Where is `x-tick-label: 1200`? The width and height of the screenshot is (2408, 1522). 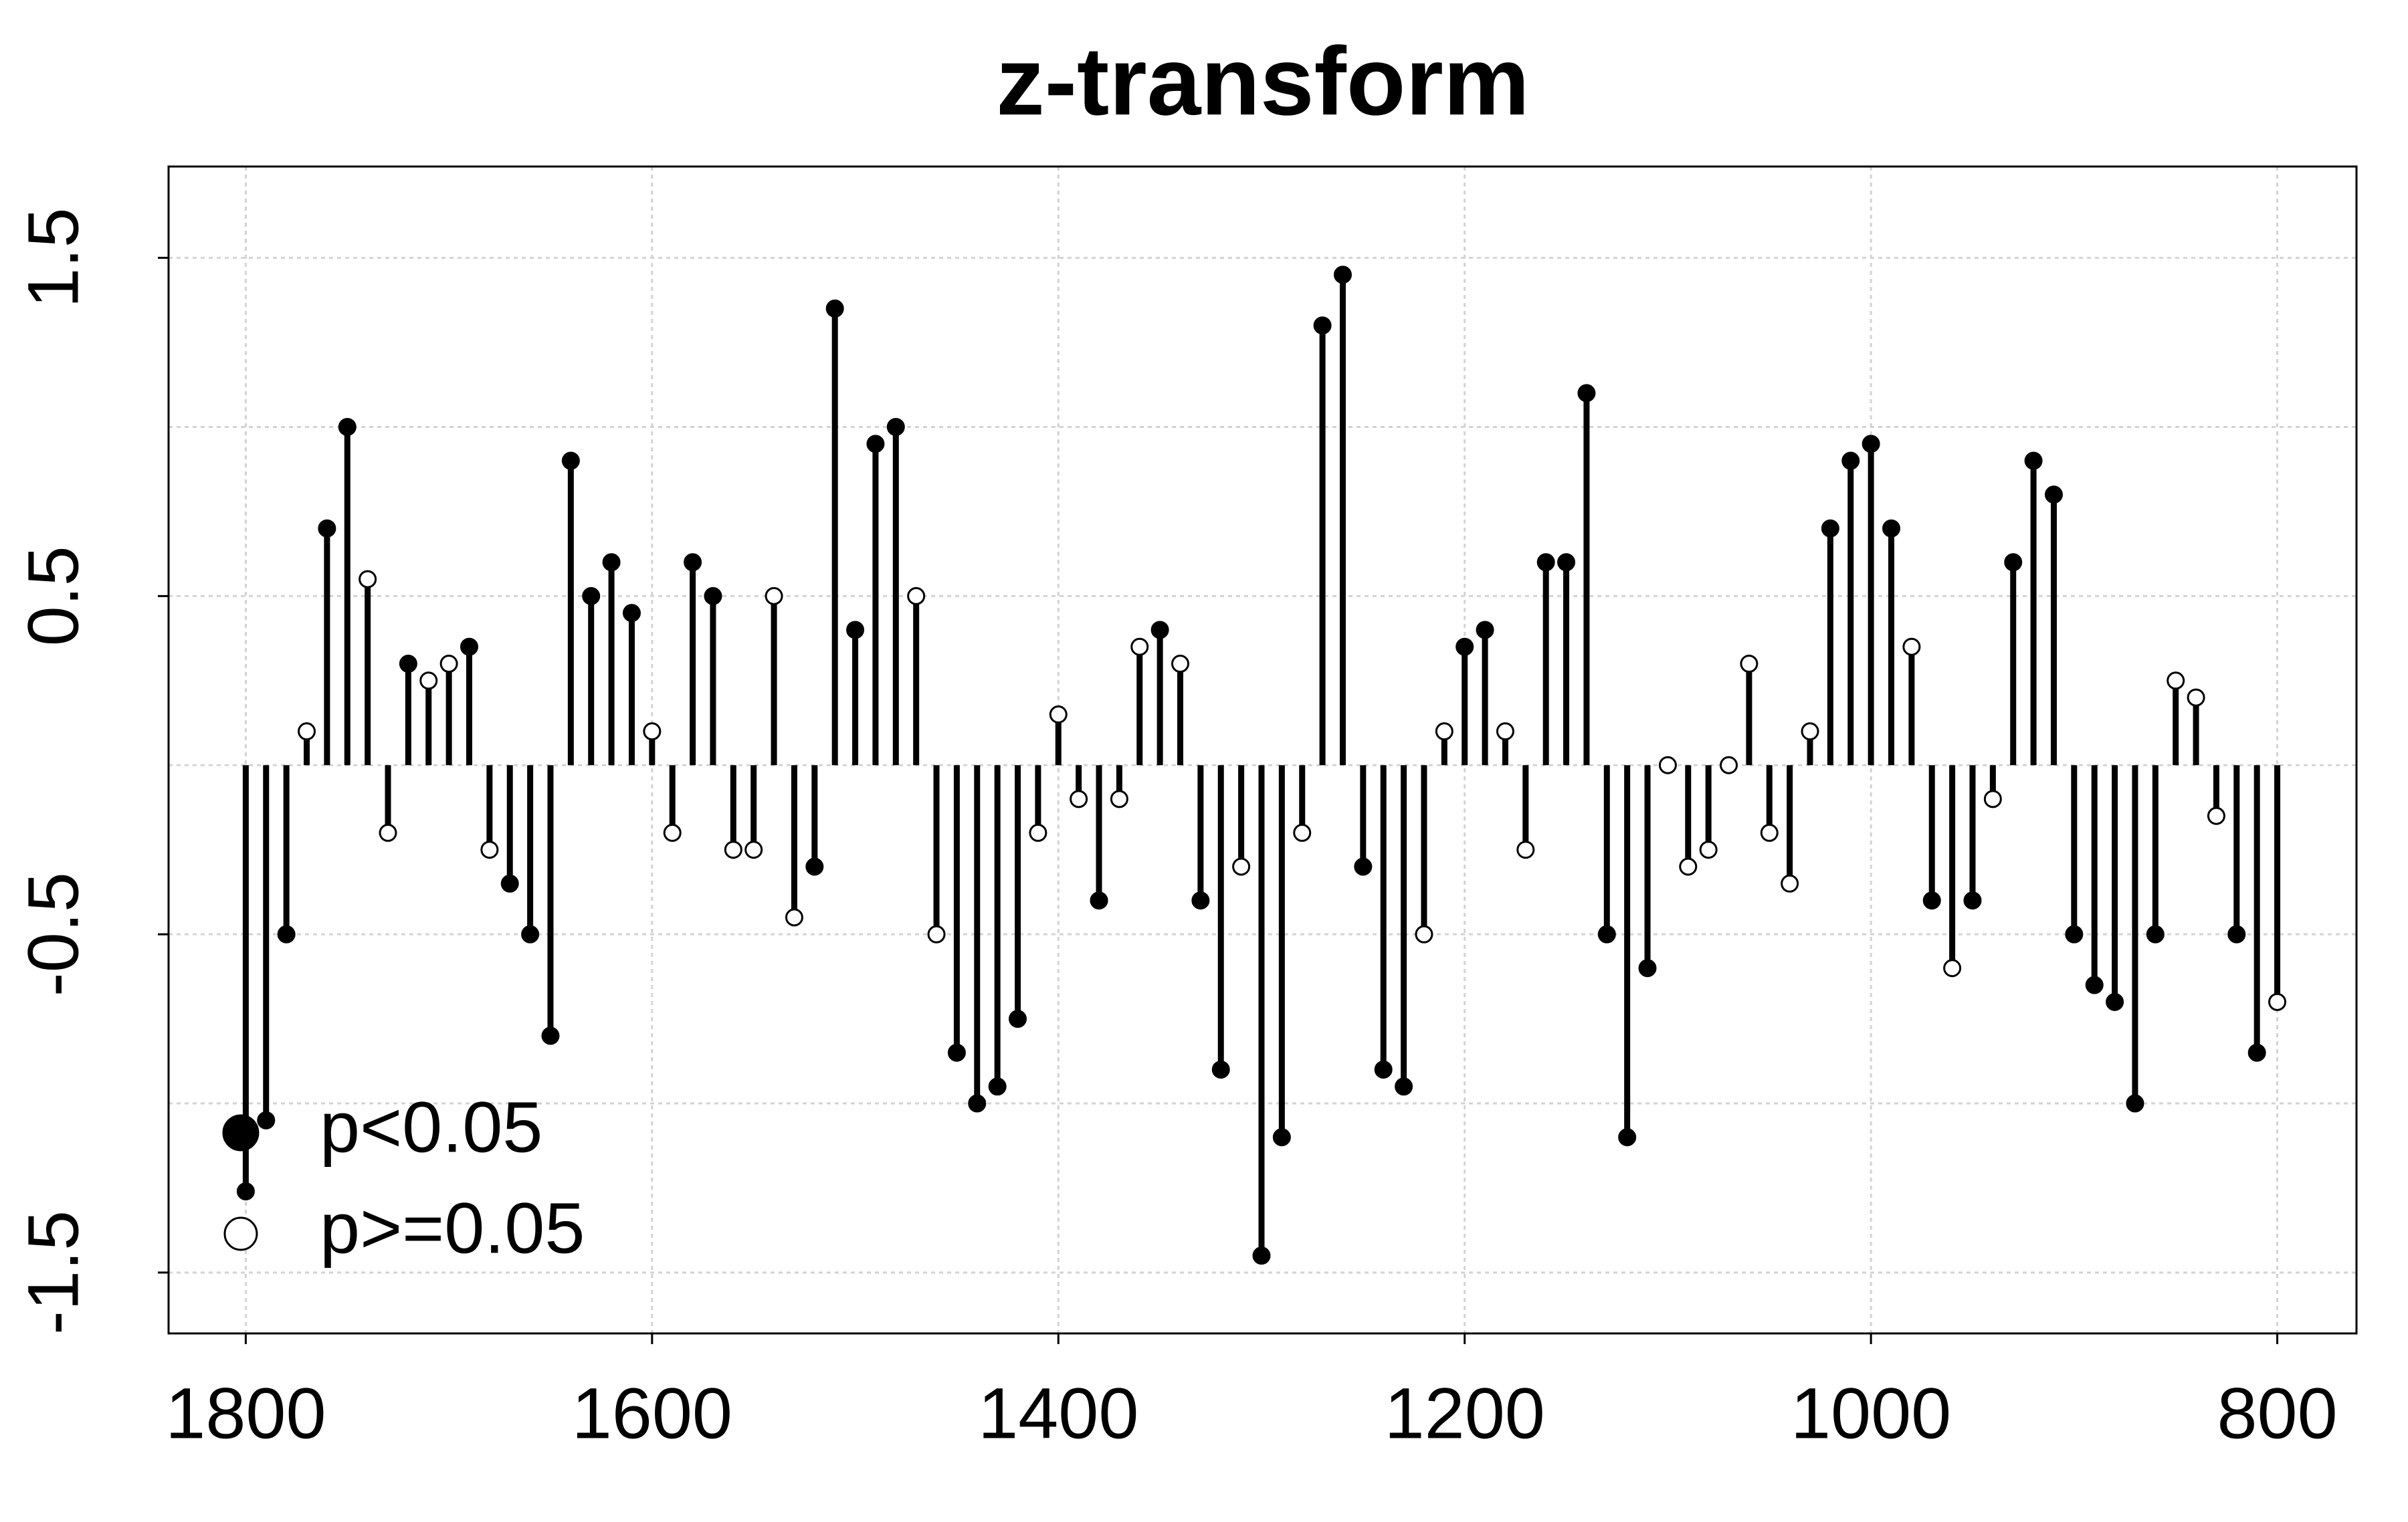 x-tick-label: 1200 is located at coordinates (1465, 1413).